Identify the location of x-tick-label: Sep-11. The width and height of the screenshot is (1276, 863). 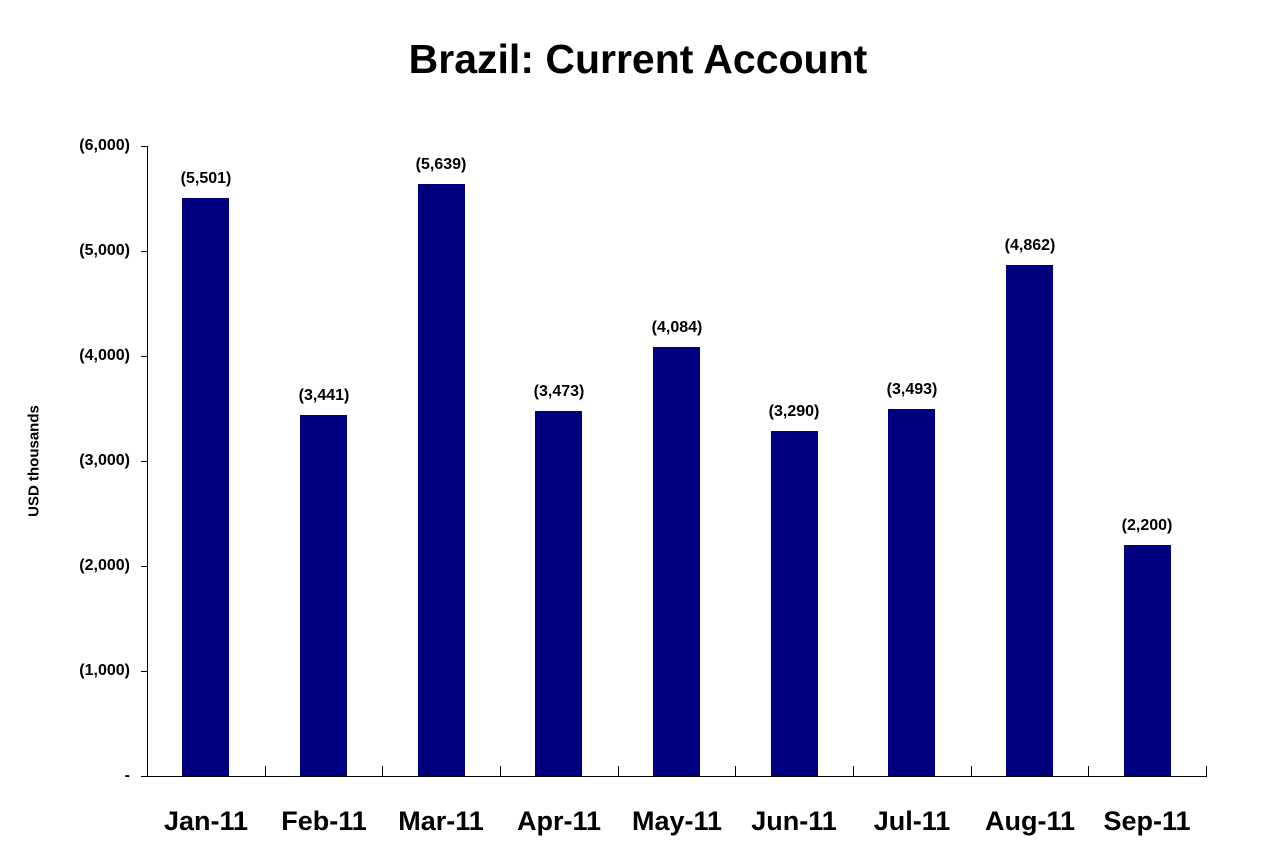
(1147, 821).